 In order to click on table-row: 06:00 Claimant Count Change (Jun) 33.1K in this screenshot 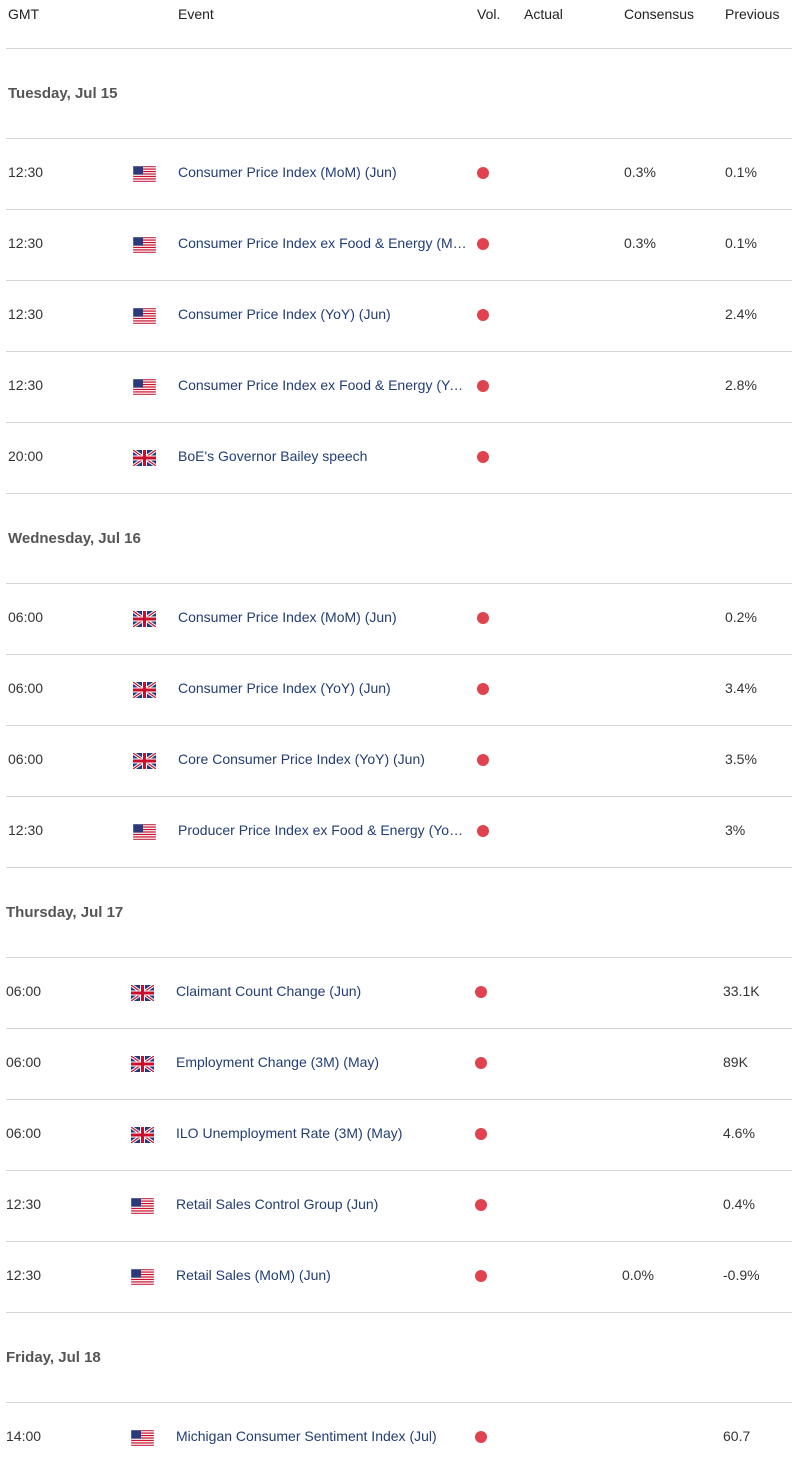, I will do `click(396, 992)`.